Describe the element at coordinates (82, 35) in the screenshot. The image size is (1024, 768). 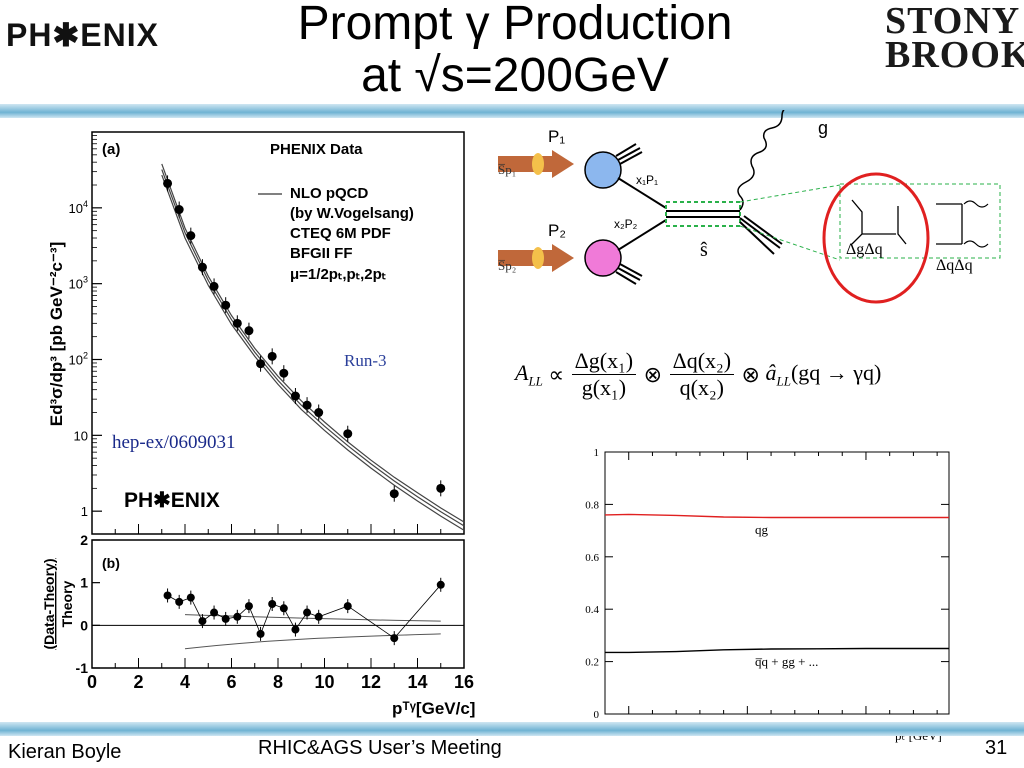
I see `phenix-logo: PH✱ENIX` at that location.